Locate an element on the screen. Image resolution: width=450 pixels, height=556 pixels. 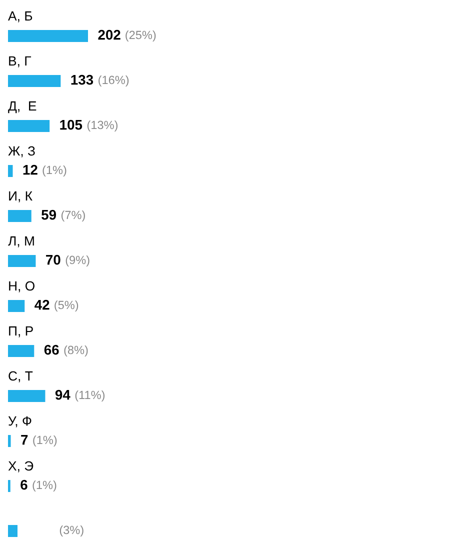
annotation: (3%) is located at coordinates (72, 530).